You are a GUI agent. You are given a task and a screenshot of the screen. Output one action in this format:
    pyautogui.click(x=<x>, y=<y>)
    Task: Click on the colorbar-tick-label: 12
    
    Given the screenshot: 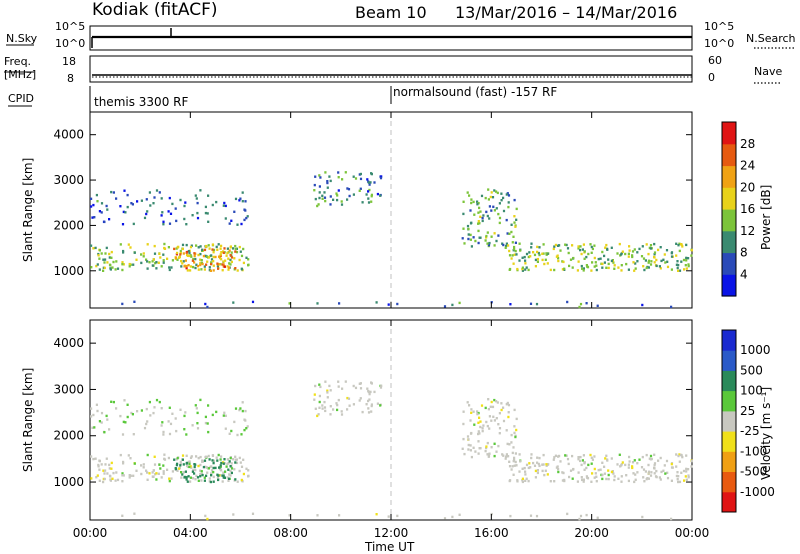 What is the action you would take?
    pyautogui.click(x=747, y=231)
    